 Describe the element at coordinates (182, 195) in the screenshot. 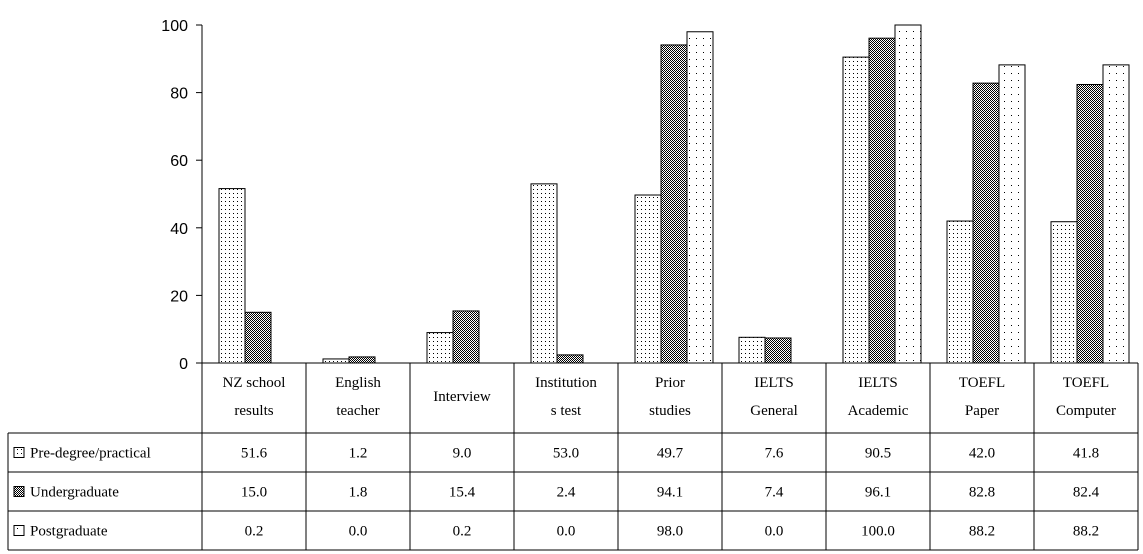

I see `y-axis: 0 20 40 60 80 100` at that location.